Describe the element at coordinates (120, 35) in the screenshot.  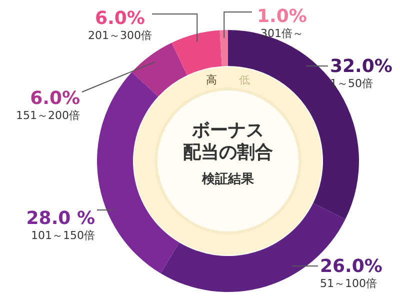
I see `slice-label: 201～300倍` at that location.